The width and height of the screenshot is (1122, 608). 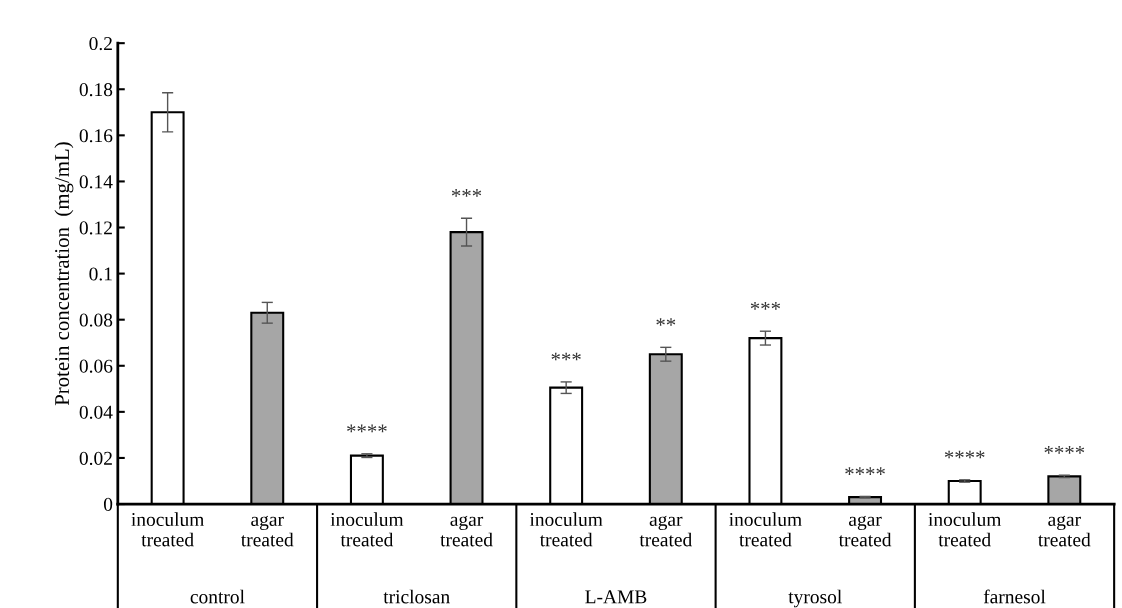 What do you see at coordinates (616, 597) in the screenshot?
I see `text: L-AMB` at bounding box center [616, 597].